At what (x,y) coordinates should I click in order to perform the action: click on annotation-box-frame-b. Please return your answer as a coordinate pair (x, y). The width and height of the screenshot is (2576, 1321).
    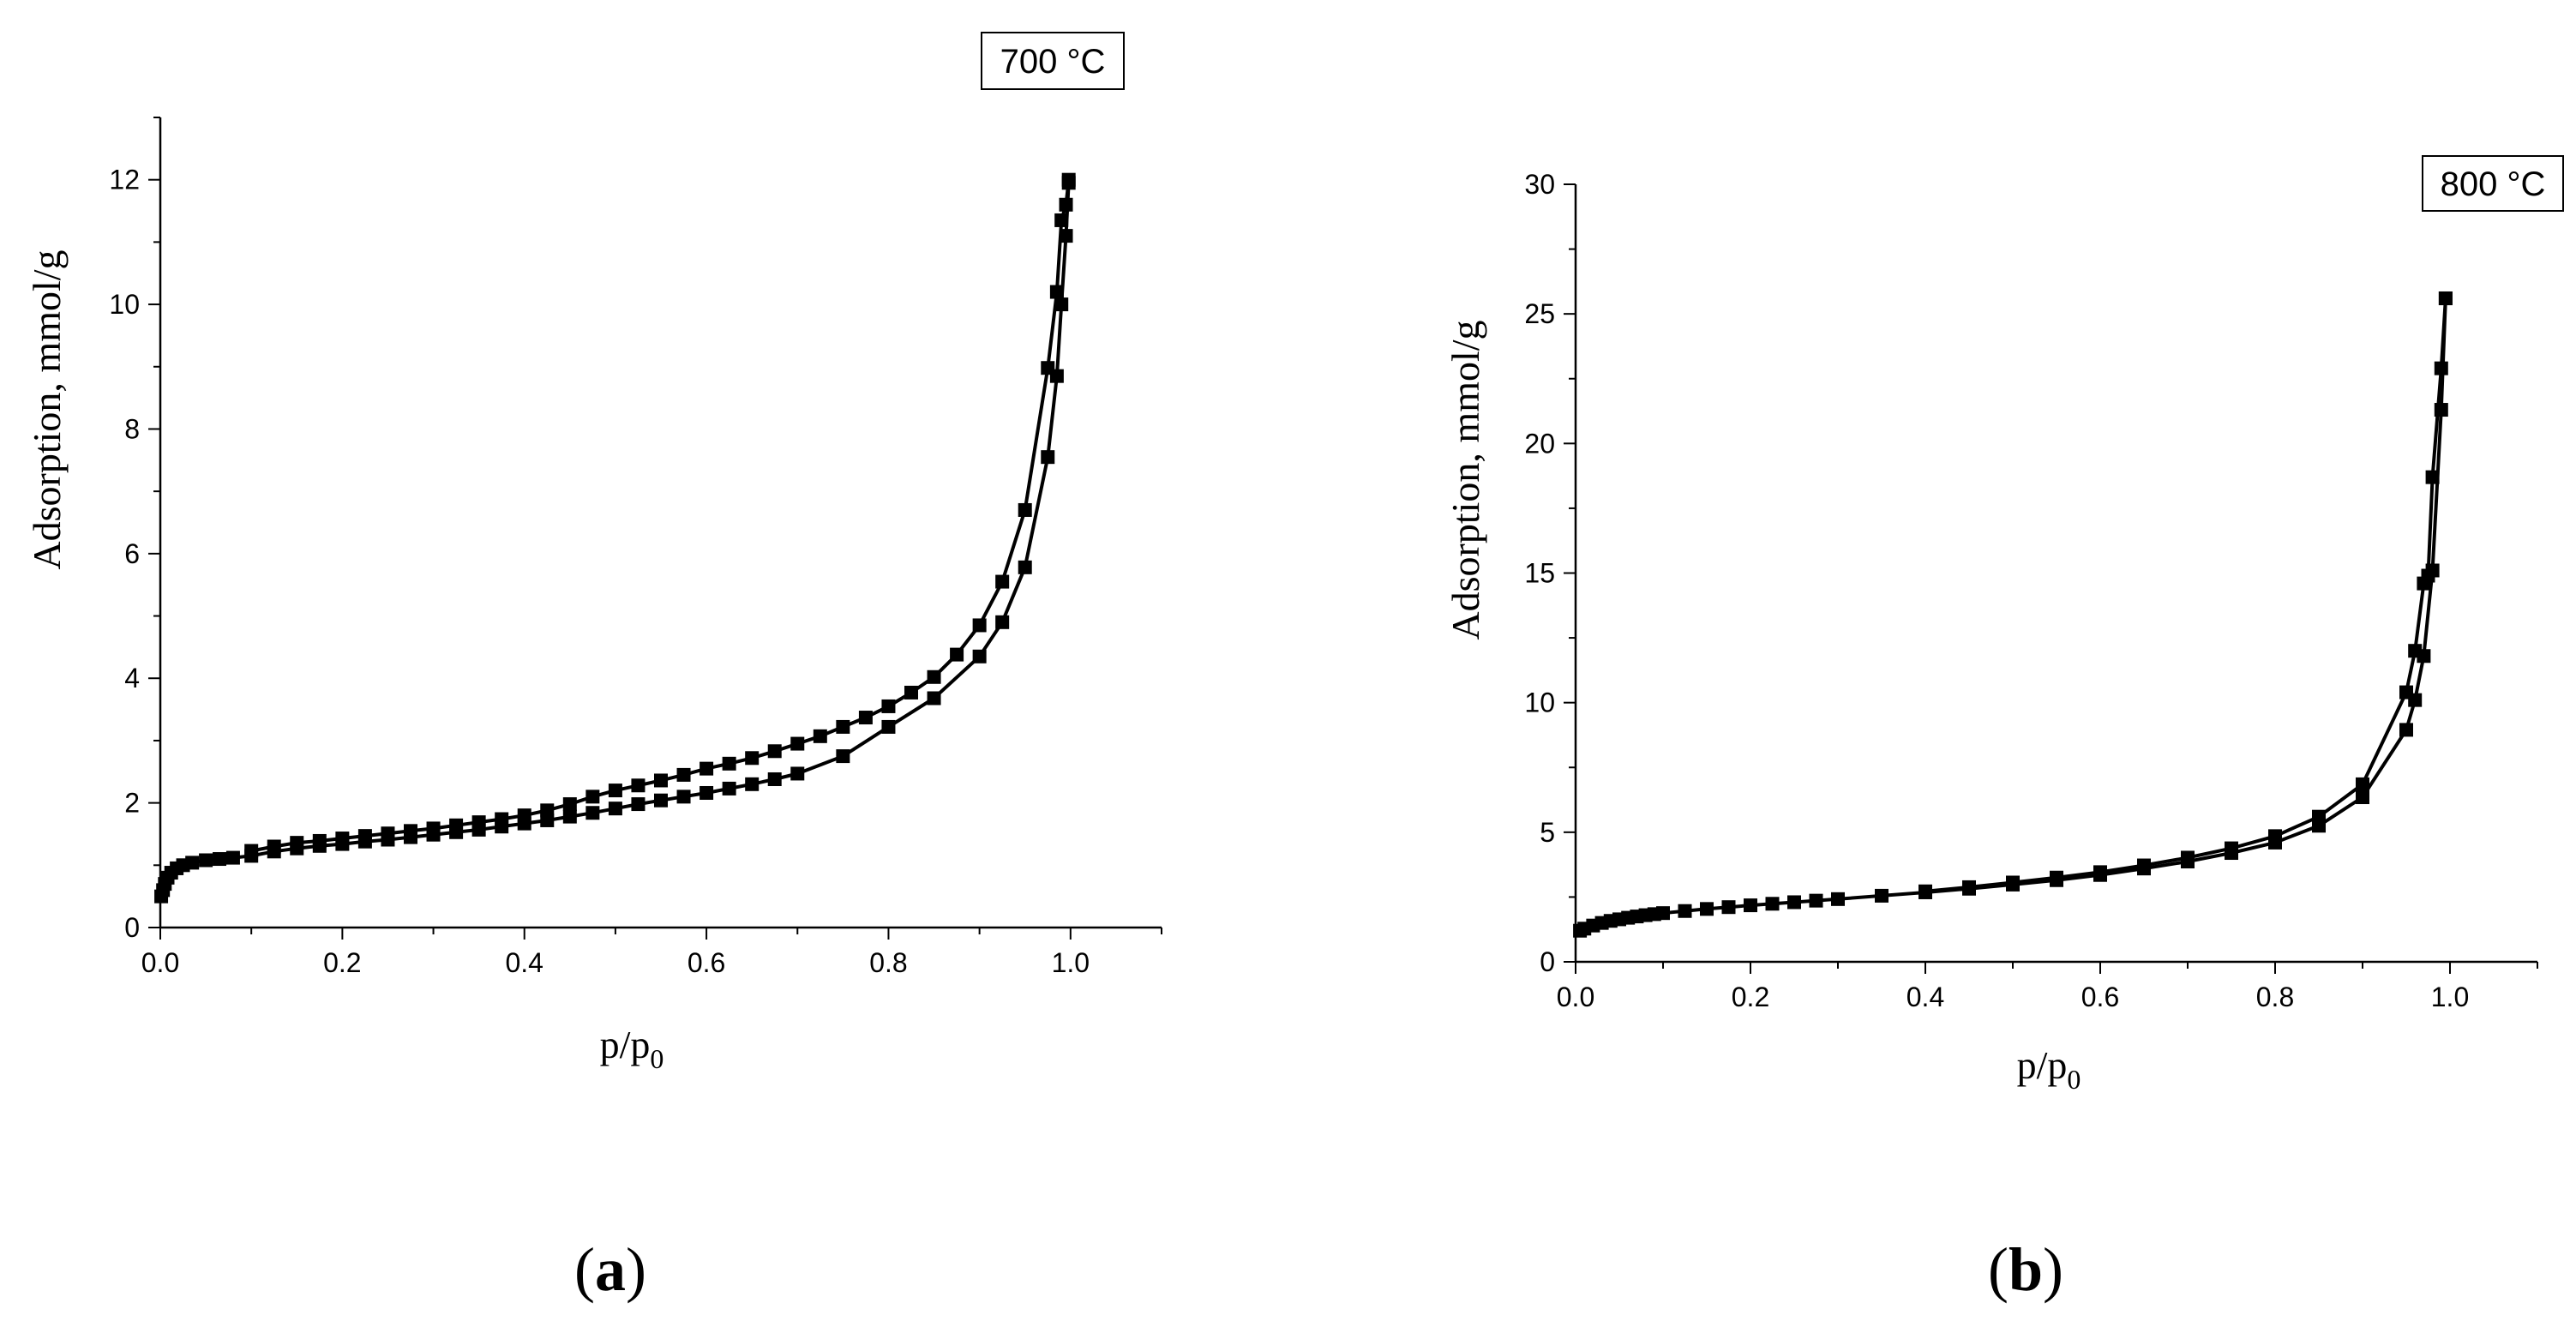
    Looking at the image, I should click on (2493, 184).